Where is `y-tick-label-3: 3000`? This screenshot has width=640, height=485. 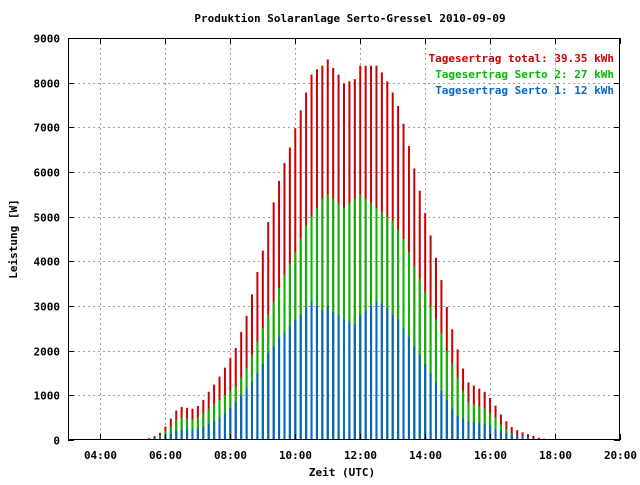
y-tick-label-3: 3000 is located at coordinates (47, 307).